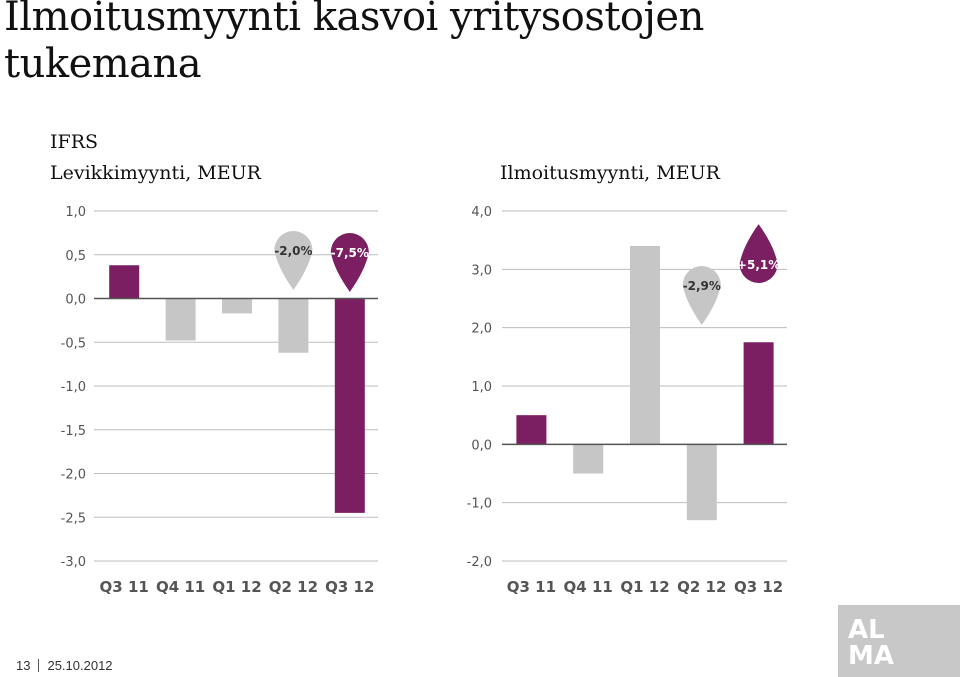 The height and width of the screenshot is (677, 960). What do you see at coordinates (350, 253) in the screenshot?
I see `annotation-label: -7,5%` at bounding box center [350, 253].